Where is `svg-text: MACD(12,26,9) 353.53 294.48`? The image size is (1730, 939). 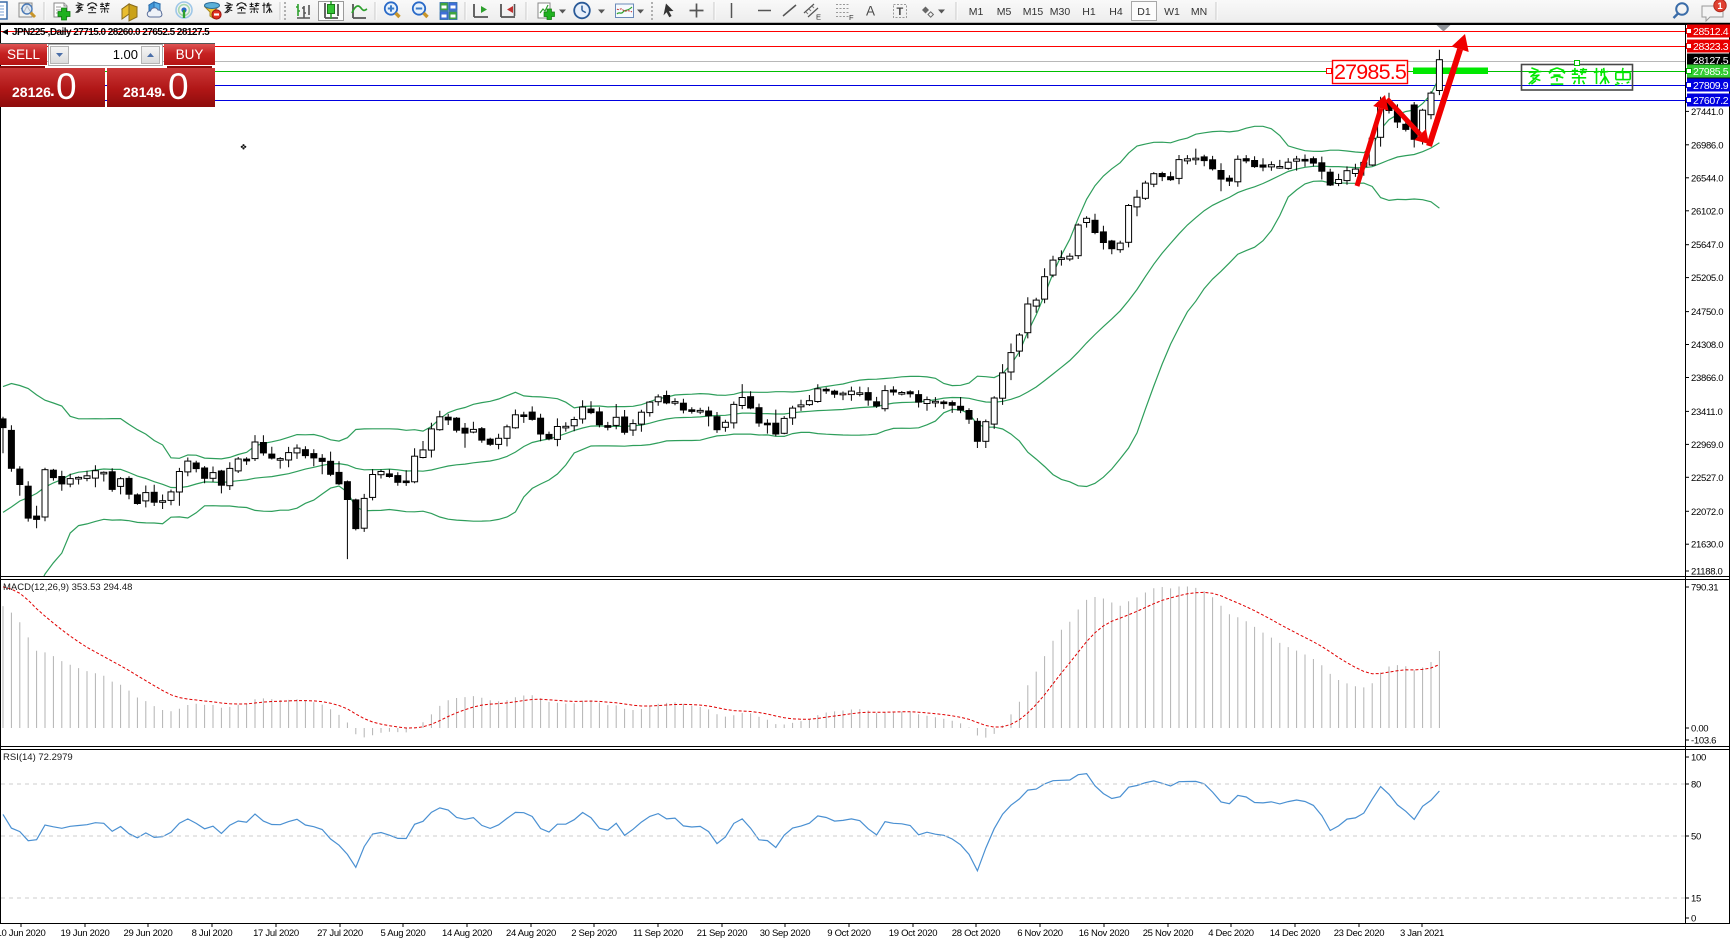
svg-text: MACD(12,26,9) 353.53 294.48 is located at coordinates (67, 587).